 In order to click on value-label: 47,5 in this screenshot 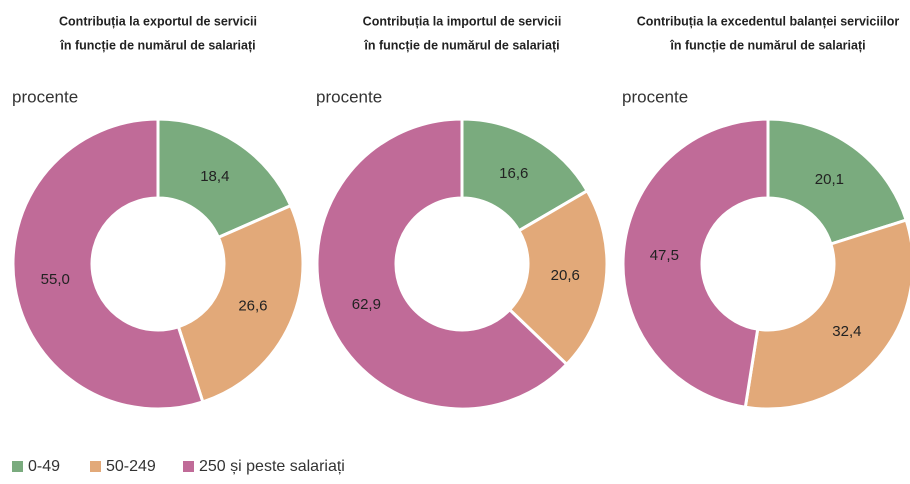, I will do `click(664, 255)`.